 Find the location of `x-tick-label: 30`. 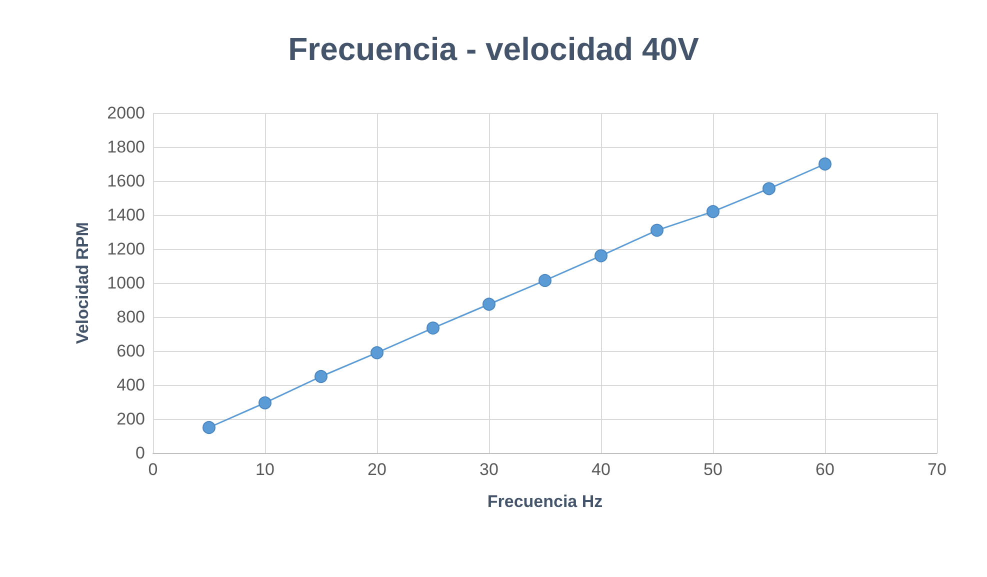

x-tick-label: 30 is located at coordinates (489, 469).